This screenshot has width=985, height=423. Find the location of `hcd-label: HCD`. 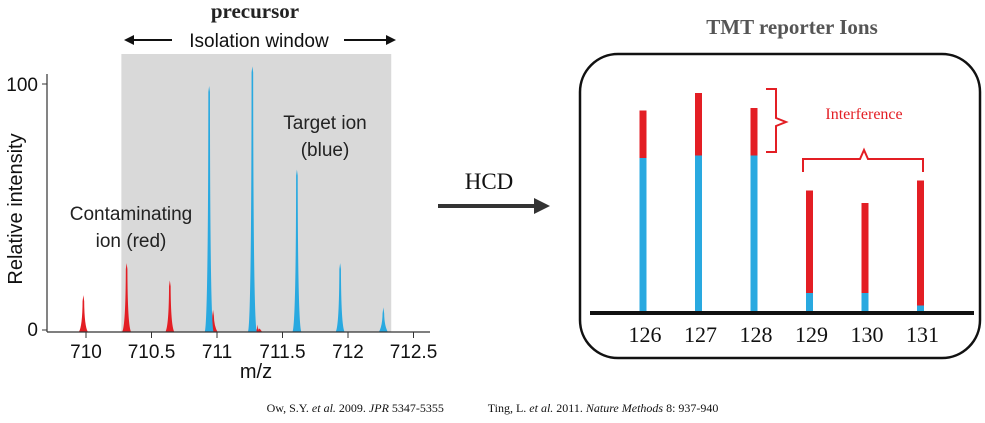

hcd-label: HCD is located at coordinates (489, 181).